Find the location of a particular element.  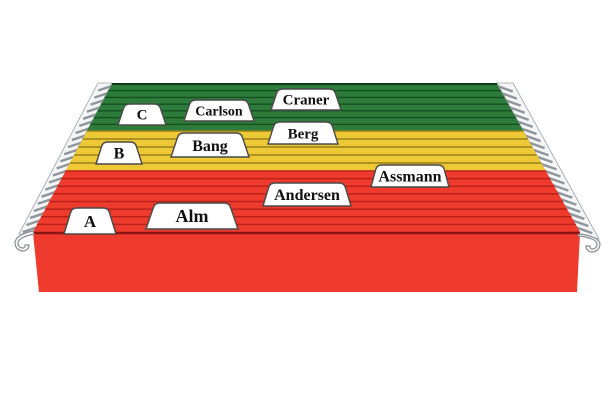

folder-tab-carlson: Carlson is located at coordinates (219, 110).